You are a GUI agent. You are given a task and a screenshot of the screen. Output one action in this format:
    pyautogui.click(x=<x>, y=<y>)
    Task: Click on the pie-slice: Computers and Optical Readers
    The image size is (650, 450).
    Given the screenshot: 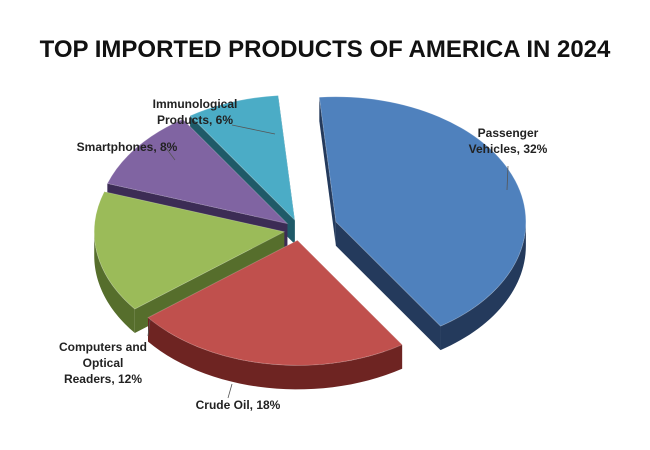 What is the action you would take?
    pyautogui.click(x=189, y=250)
    